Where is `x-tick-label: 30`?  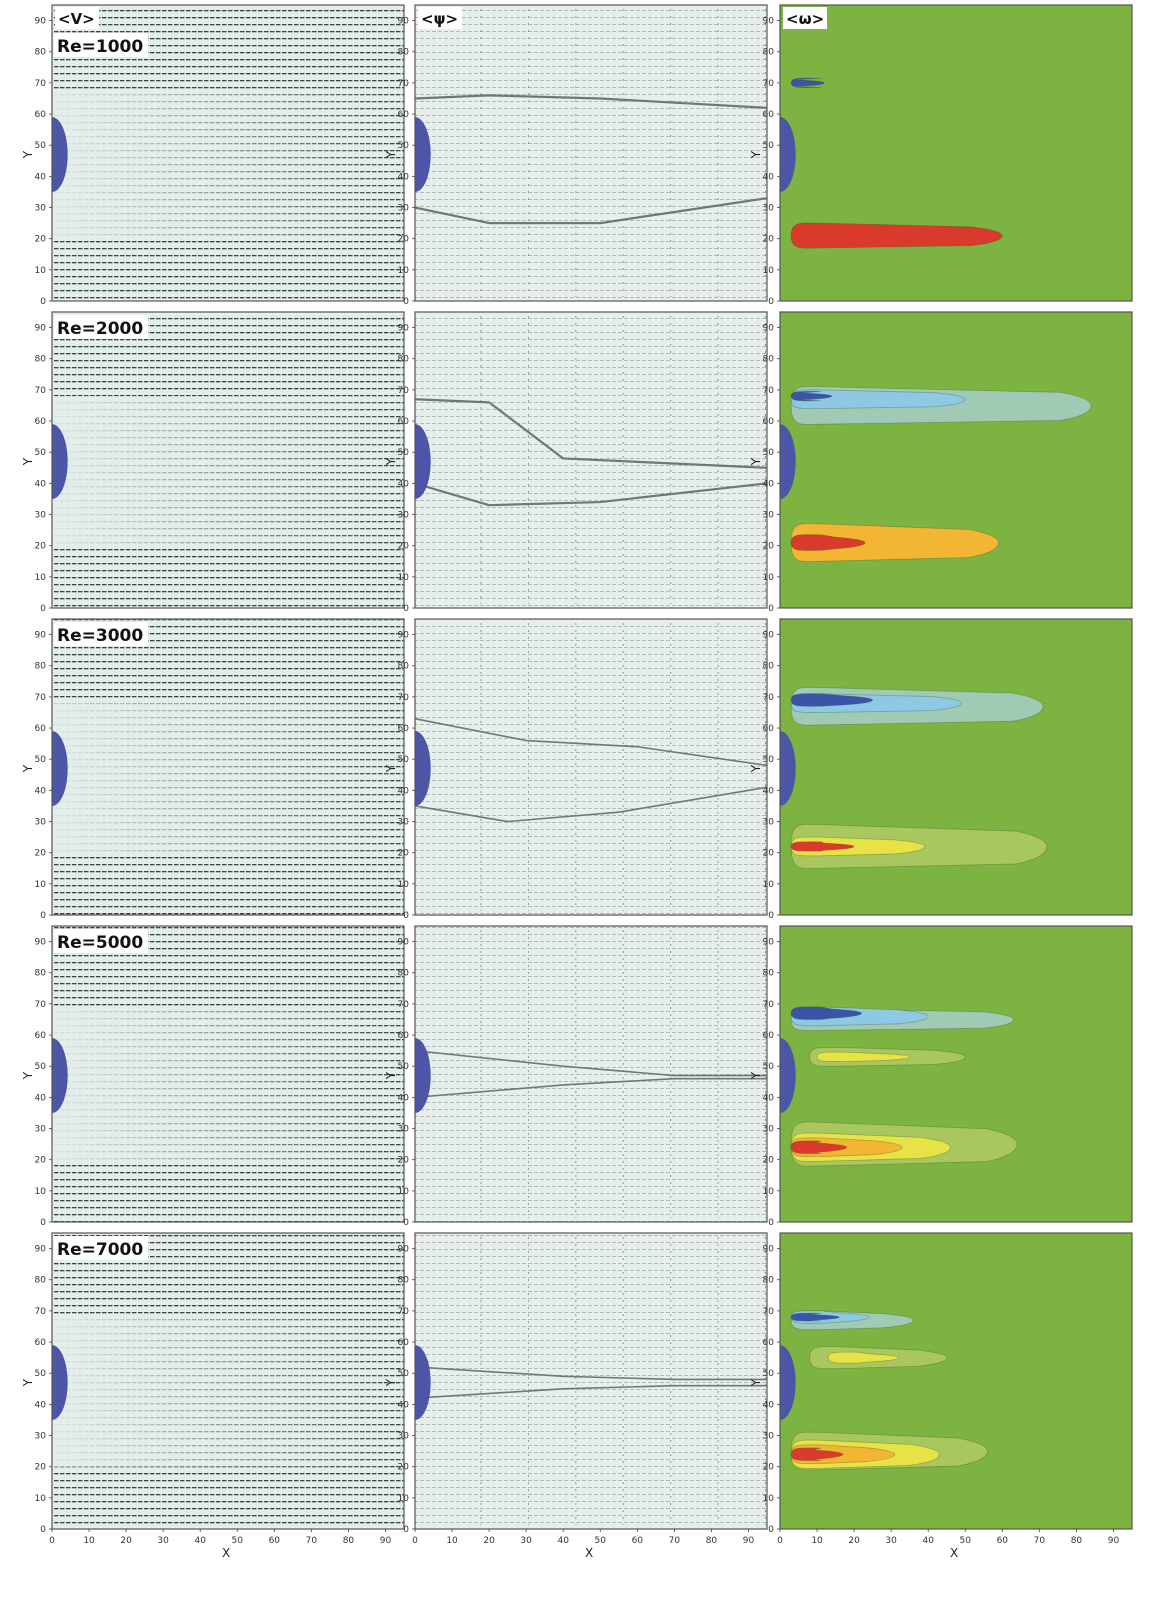 x-tick-label: 30 is located at coordinates (526, 1541).